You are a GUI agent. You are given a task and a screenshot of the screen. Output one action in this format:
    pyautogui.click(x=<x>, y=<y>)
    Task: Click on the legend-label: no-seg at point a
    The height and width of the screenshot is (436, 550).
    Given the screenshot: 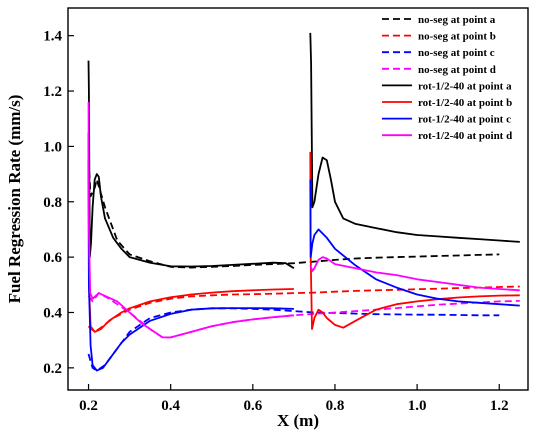 What is the action you would take?
    pyautogui.click(x=457, y=20)
    